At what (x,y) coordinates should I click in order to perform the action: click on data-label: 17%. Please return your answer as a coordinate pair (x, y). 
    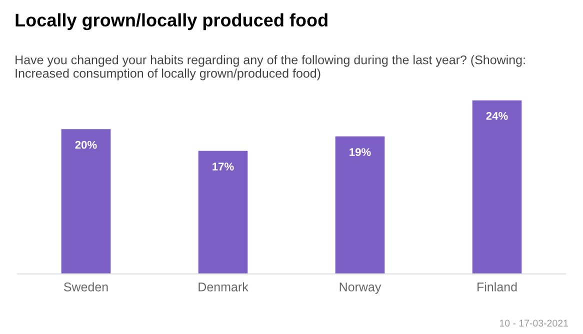
    Looking at the image, I should click on (223, 166).